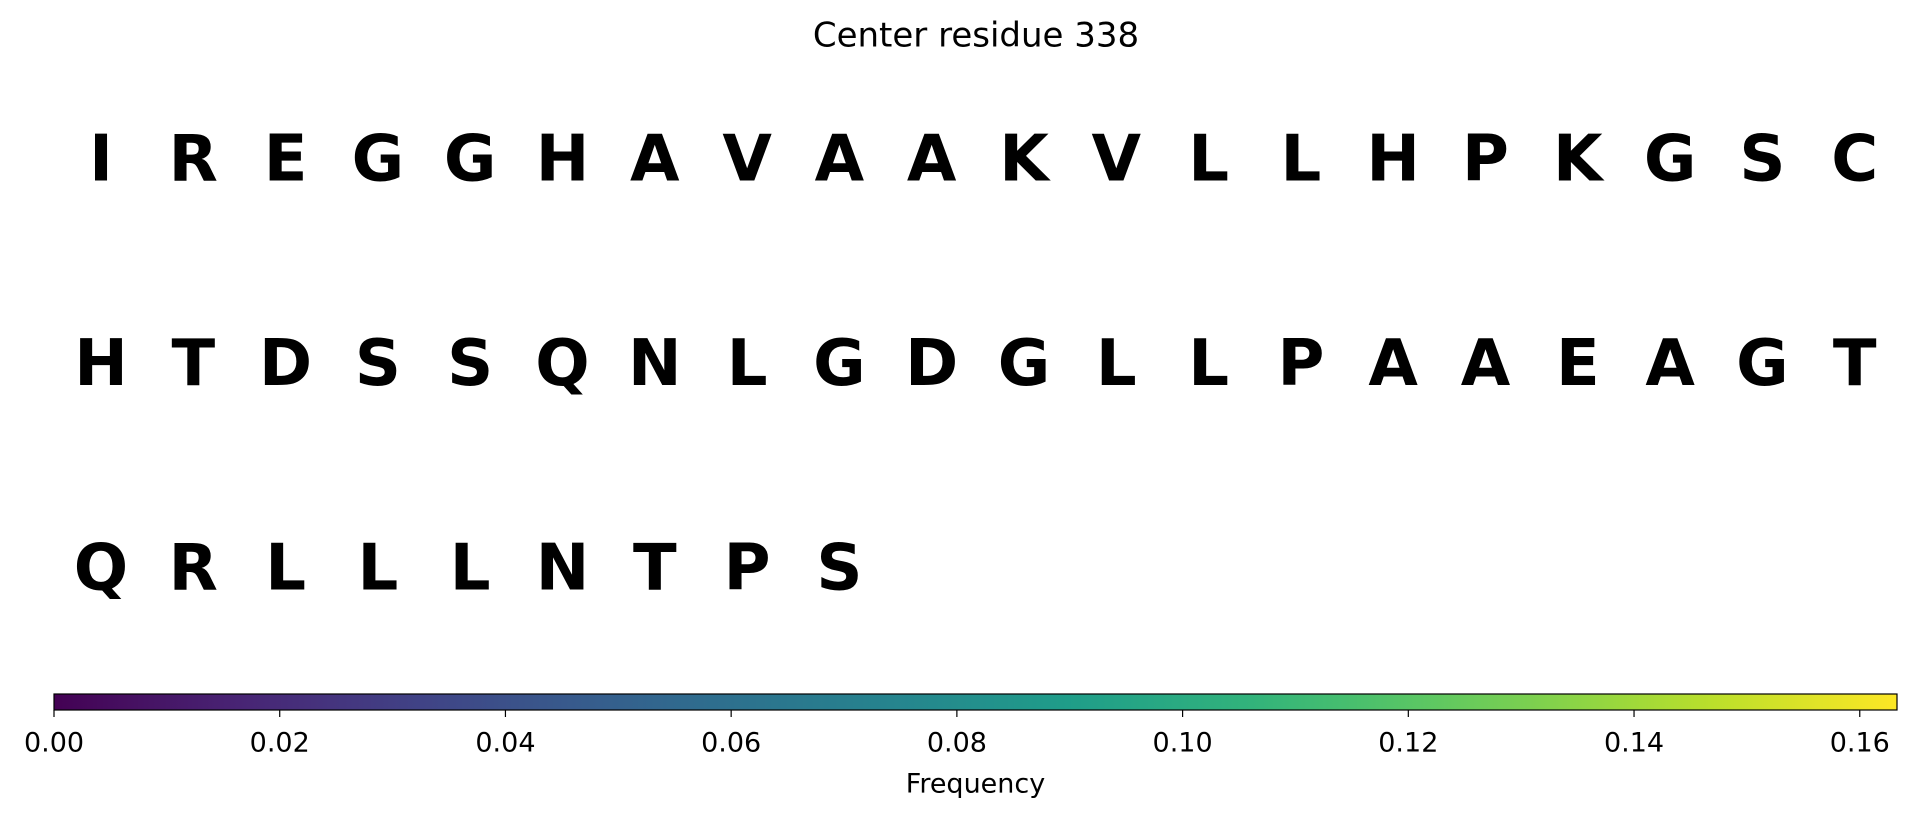 The width and height of the screenshot is (1917, 822). Describe the element at coordinates (1854, 160) in the screenshot. I see `residue-letter: C` at that location.